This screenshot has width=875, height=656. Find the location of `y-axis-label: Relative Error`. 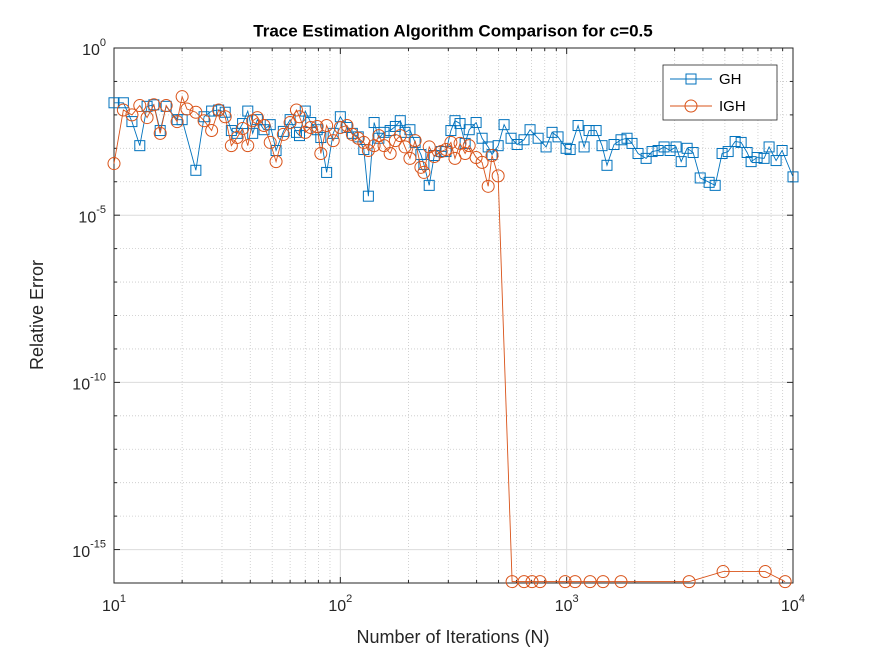

y-axis-label: Relative Error is located at coordinates (37, 315).